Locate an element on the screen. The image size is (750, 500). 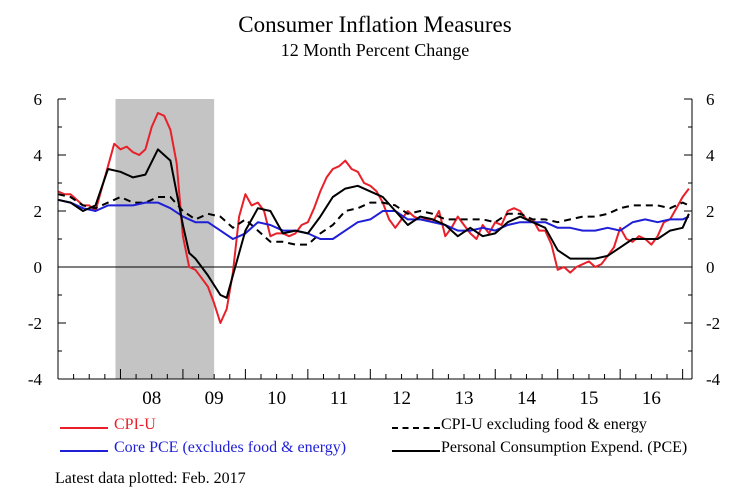
x-tick-label: 14 is located at coordinates (527, 398).